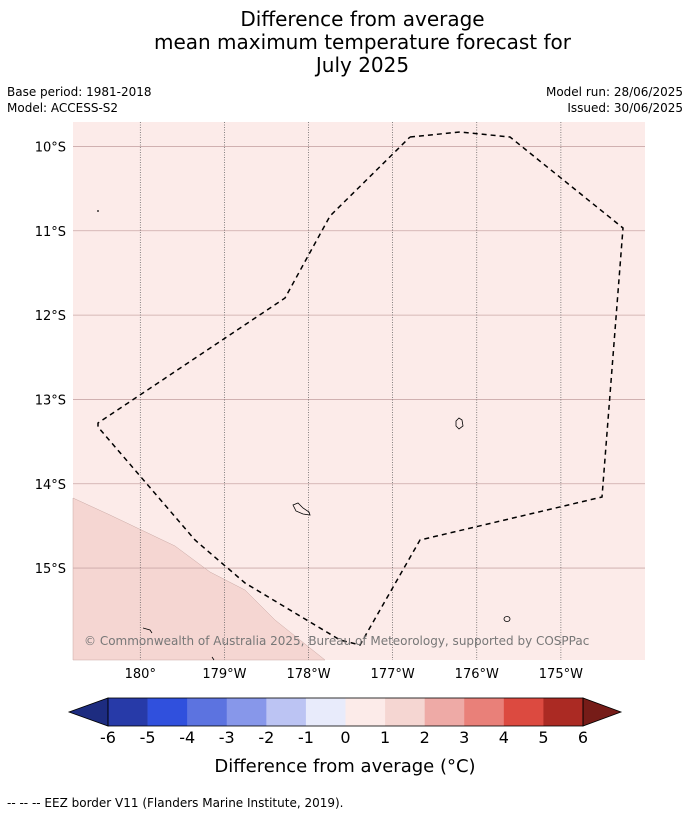  Describe the element at coordinates (583, 737) in the screenshot. I see `colorbar-tick-label: 6` at that location.